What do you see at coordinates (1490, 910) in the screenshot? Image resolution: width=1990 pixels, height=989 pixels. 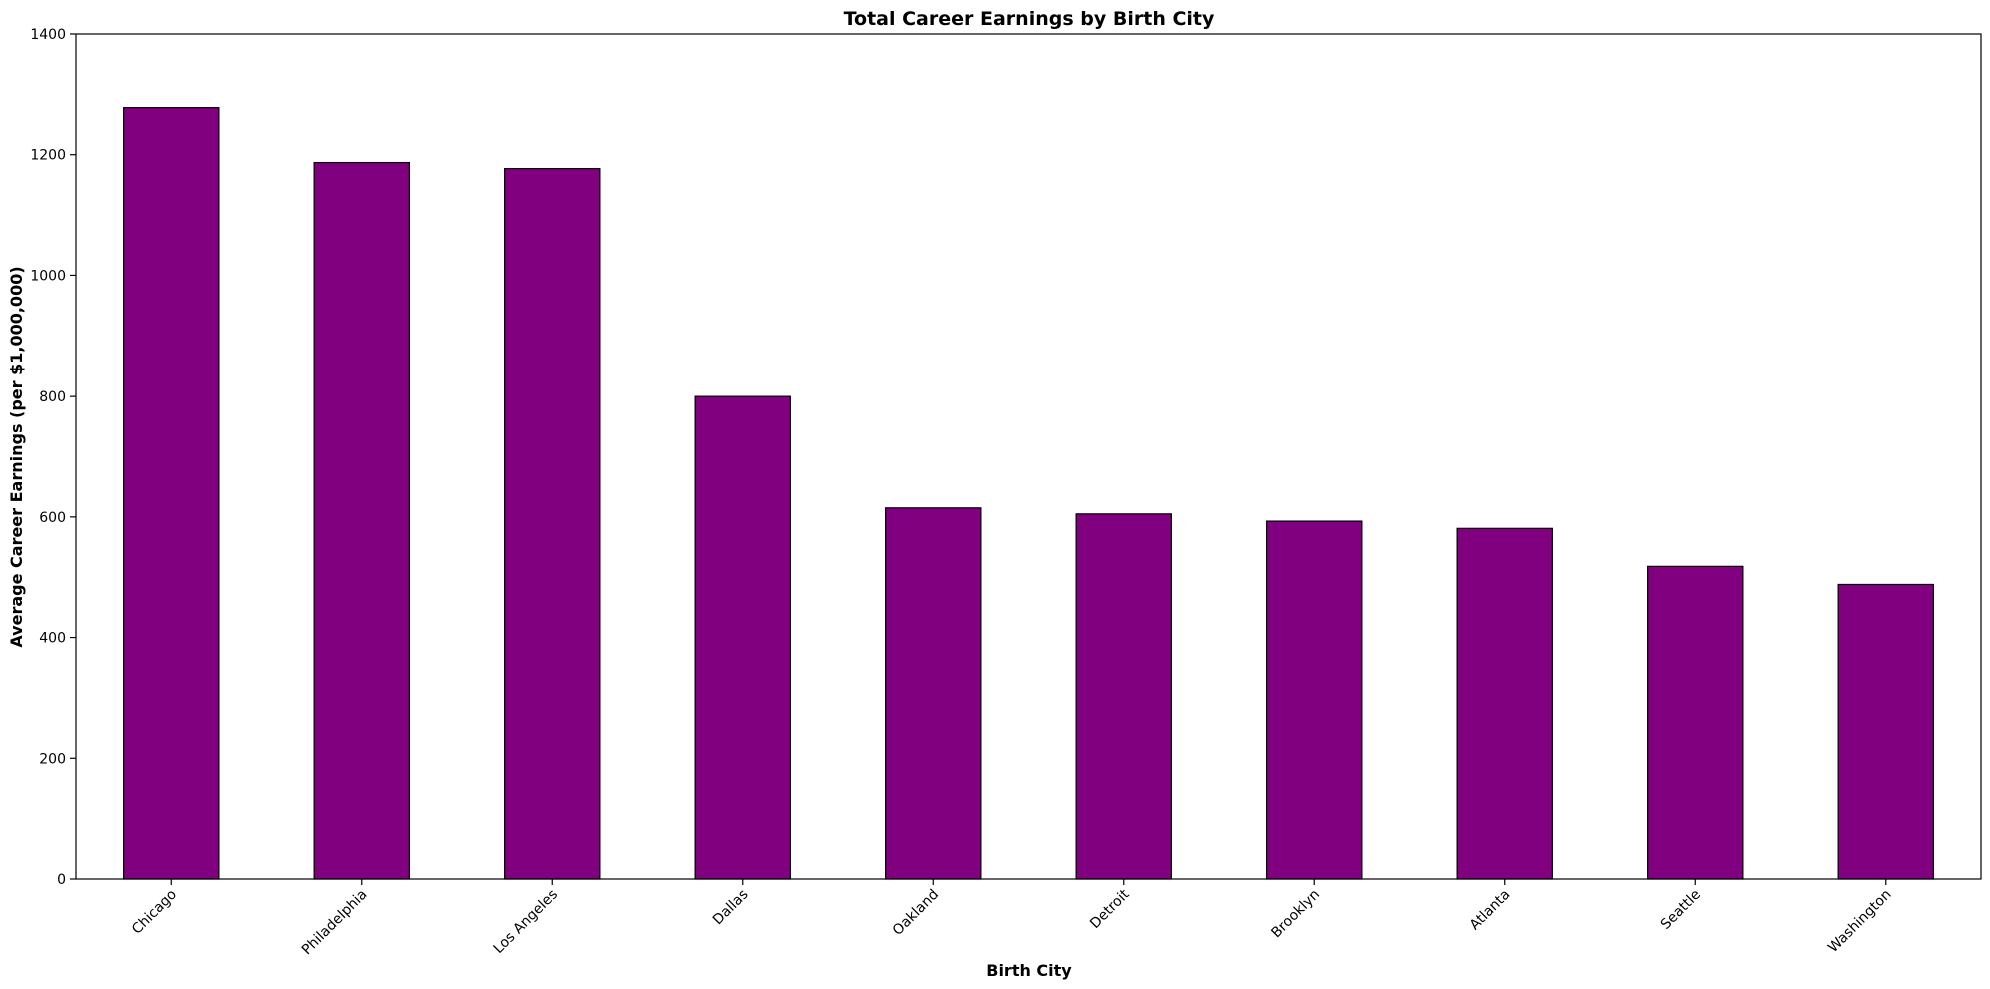 I see `x-tick-label: Atlanta` at bounding box center [1490, 910].